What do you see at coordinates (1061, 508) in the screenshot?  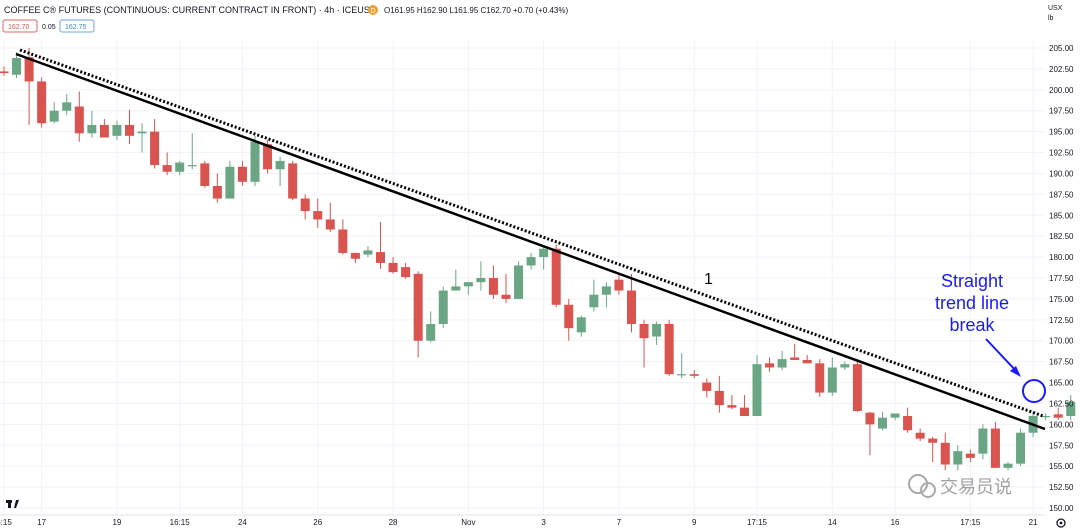 I see `y-tick-label: 150.00` at bounding box center [1061, 508].